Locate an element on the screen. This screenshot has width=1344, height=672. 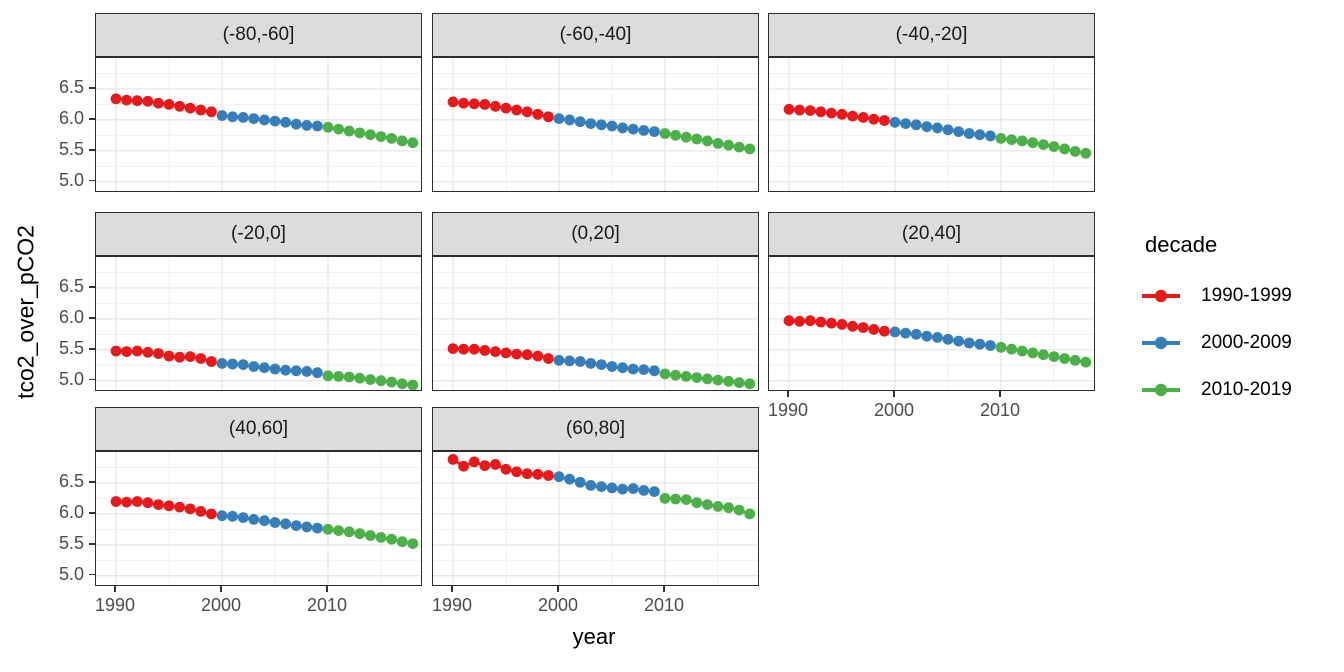
legend-entry-label: 2010-2019 is located at coordinates (1246, 389).